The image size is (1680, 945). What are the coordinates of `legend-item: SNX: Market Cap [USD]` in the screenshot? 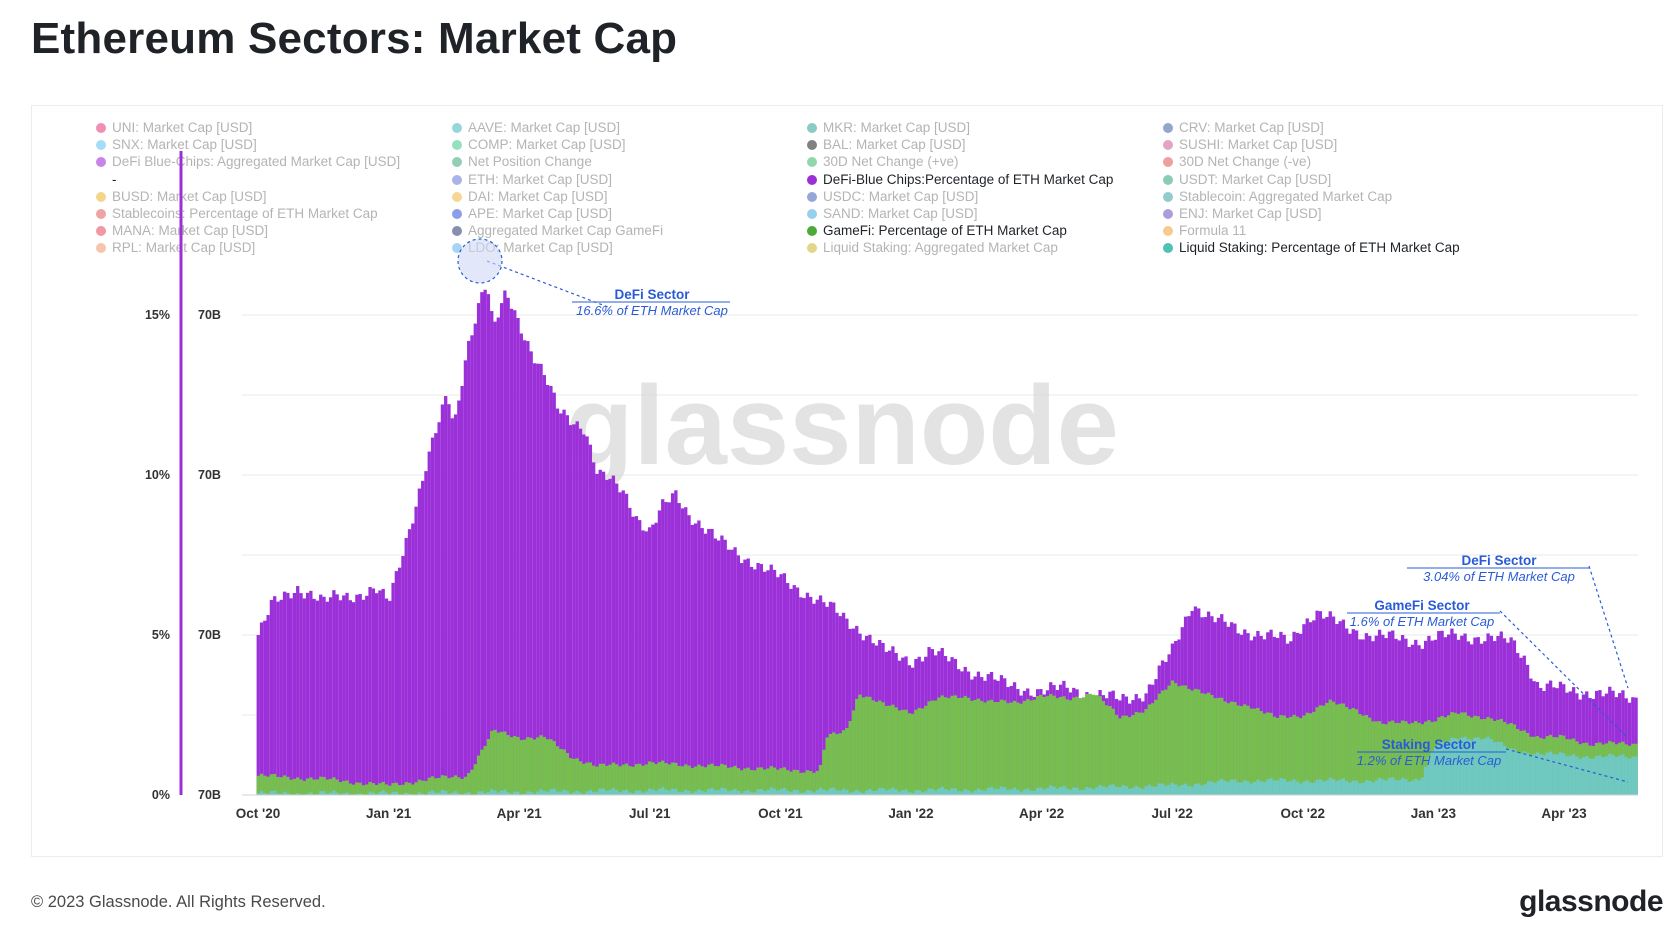 It's located at (176, 145).